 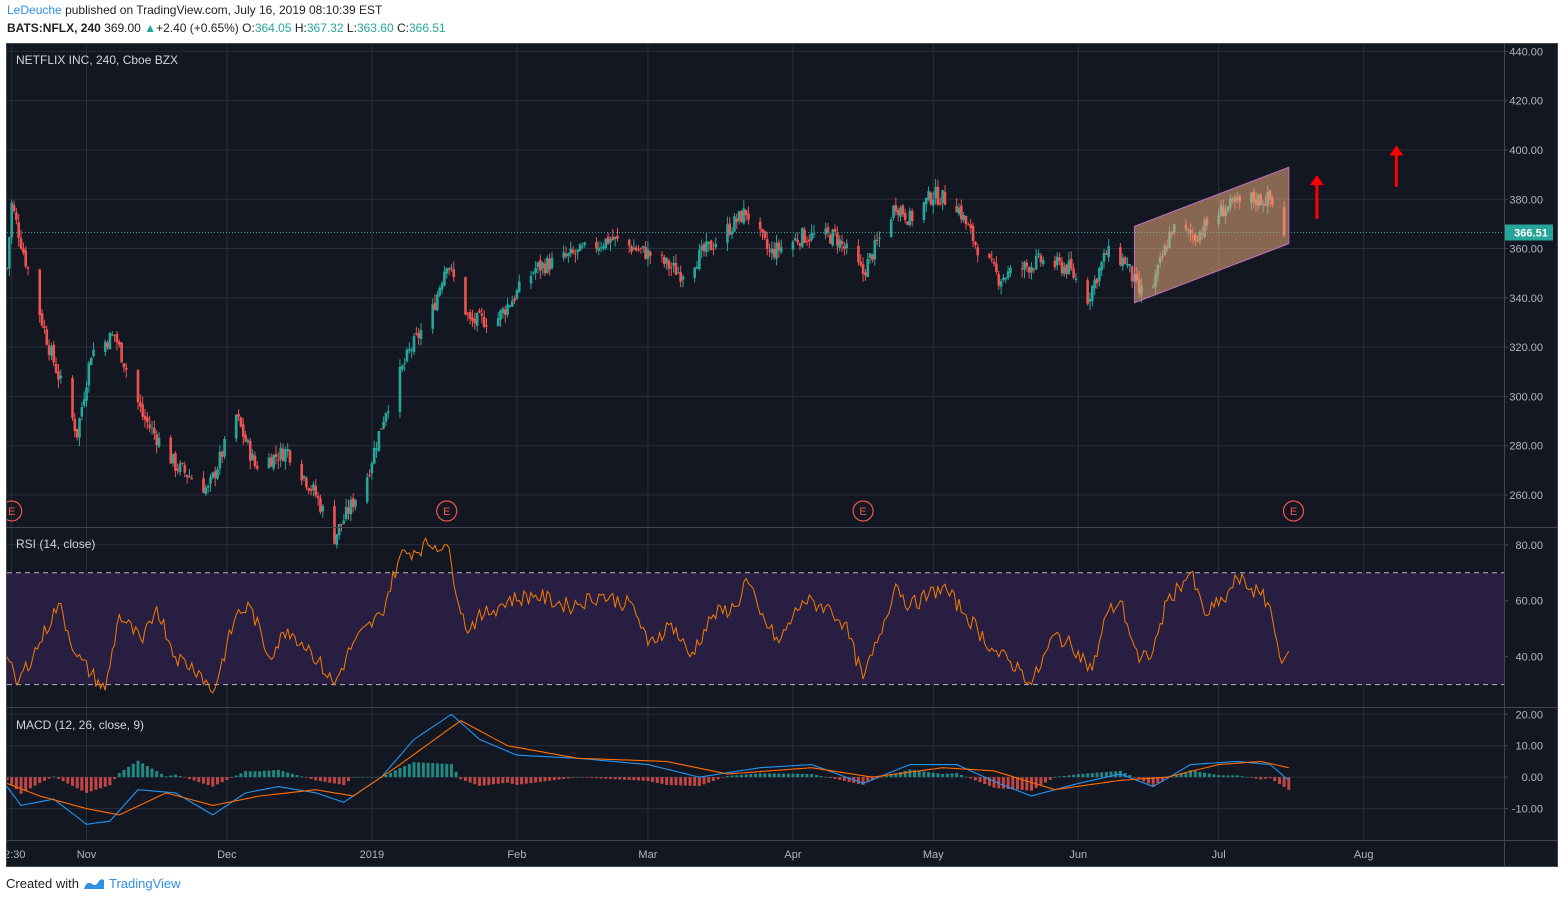 I want to click on x-tick-label: Apr, so click(x=792, y=855).